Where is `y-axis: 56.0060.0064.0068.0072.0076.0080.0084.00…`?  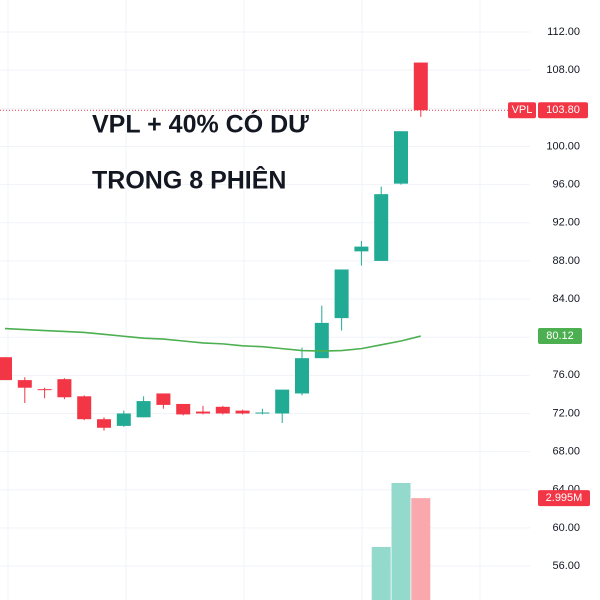
y-axis: 56.0060.0064.0068.0072.0076.0080.0084.00… is located at coordinates (549, 299).